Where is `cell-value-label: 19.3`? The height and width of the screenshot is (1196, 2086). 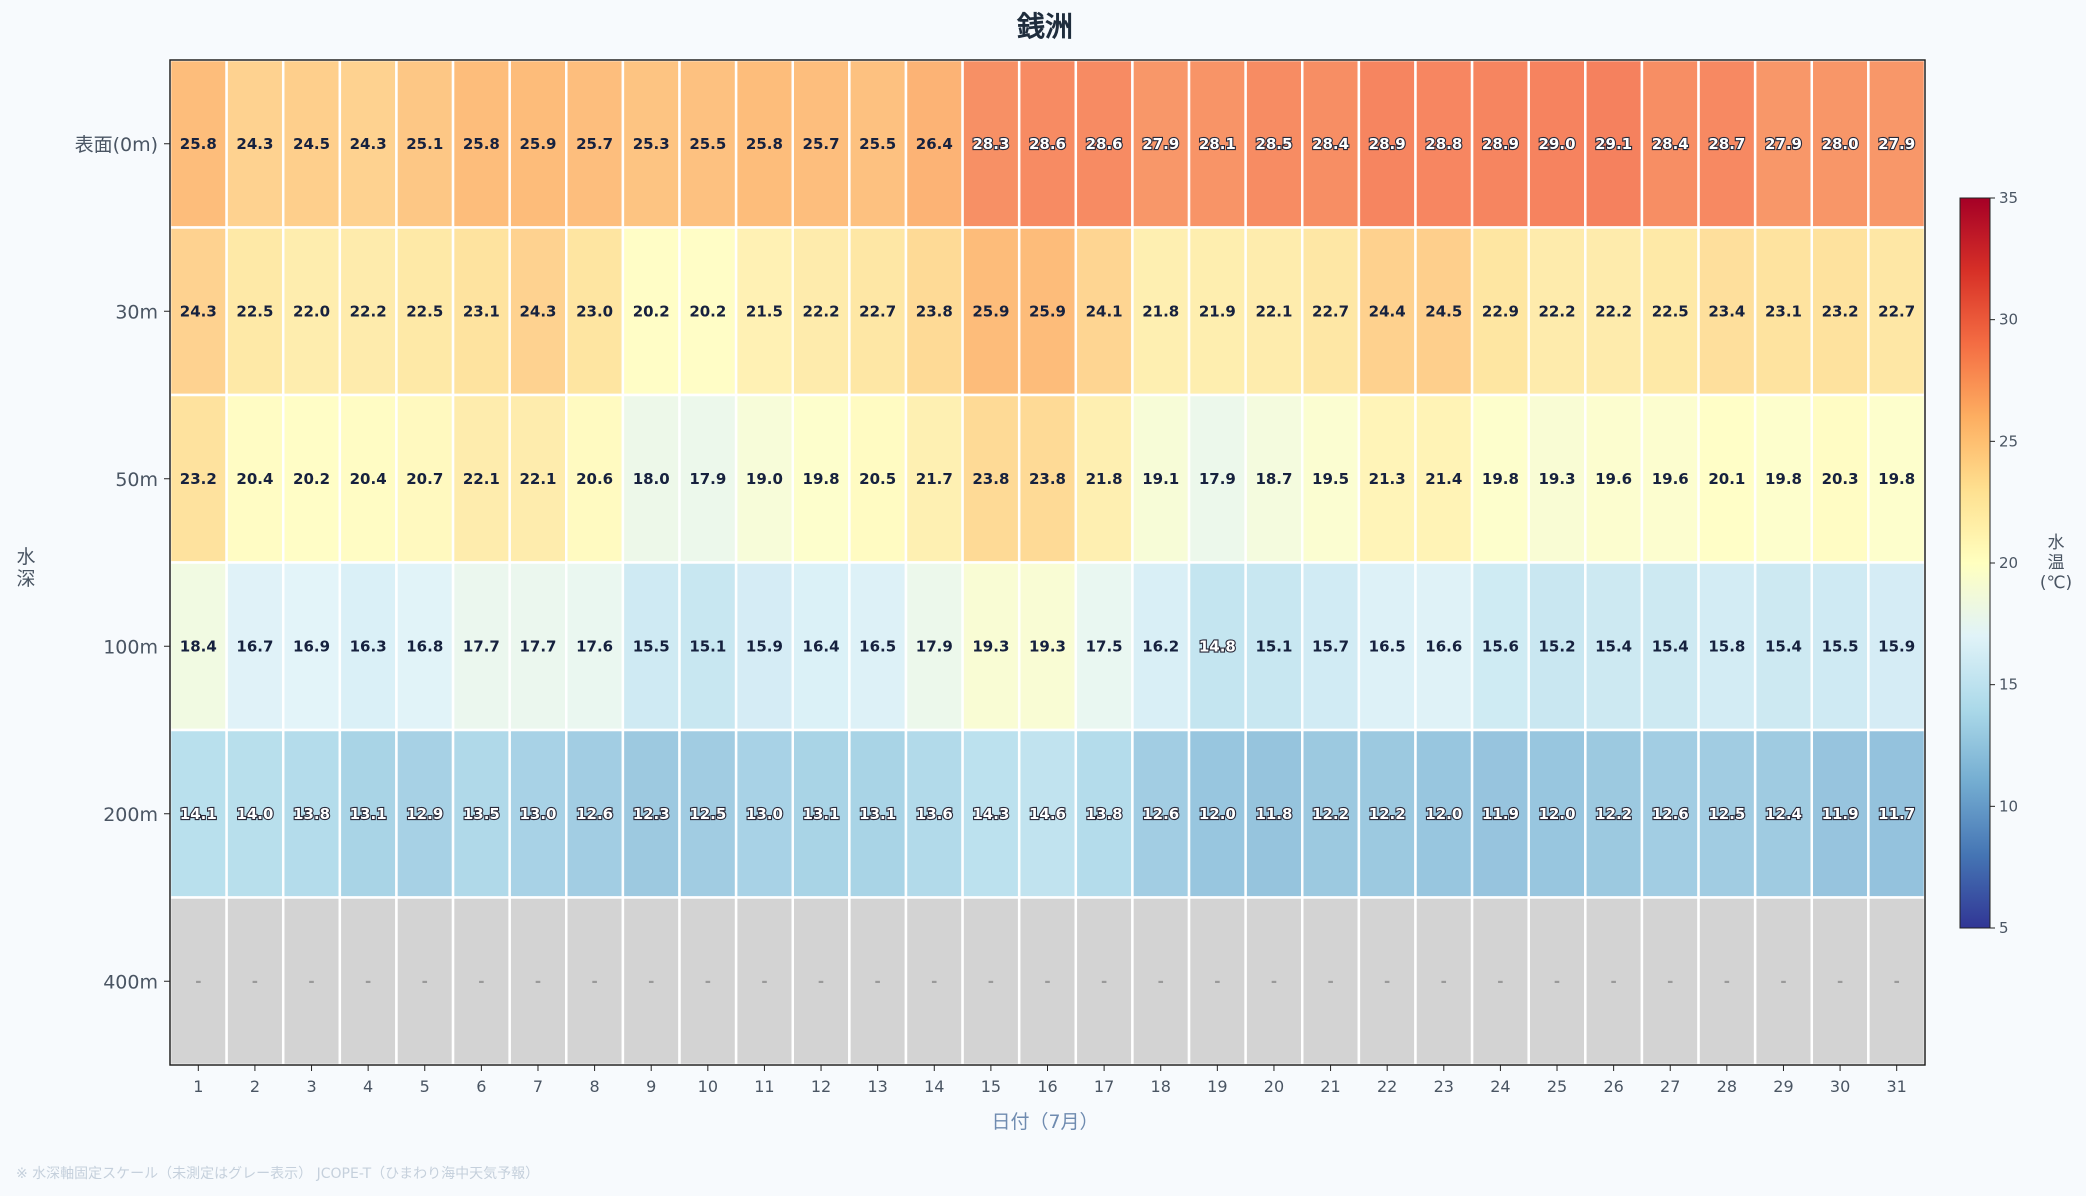
cell-value-label: 19.3 is located at coordinates (1047, 646).